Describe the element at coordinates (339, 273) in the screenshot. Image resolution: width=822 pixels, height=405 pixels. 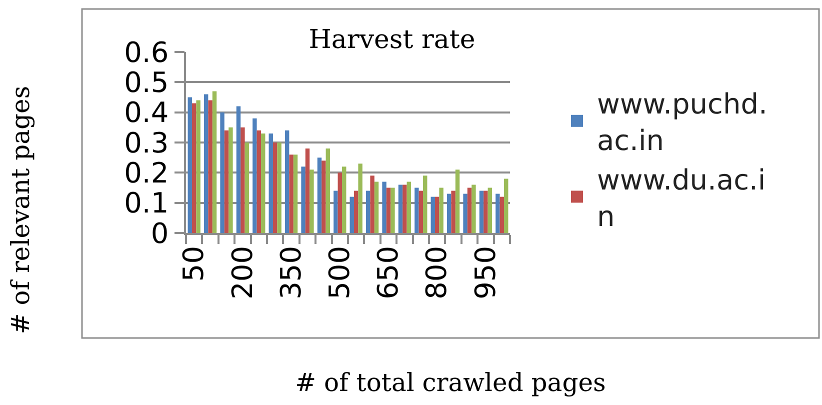
I see `x-tick-label: 500` at that location.